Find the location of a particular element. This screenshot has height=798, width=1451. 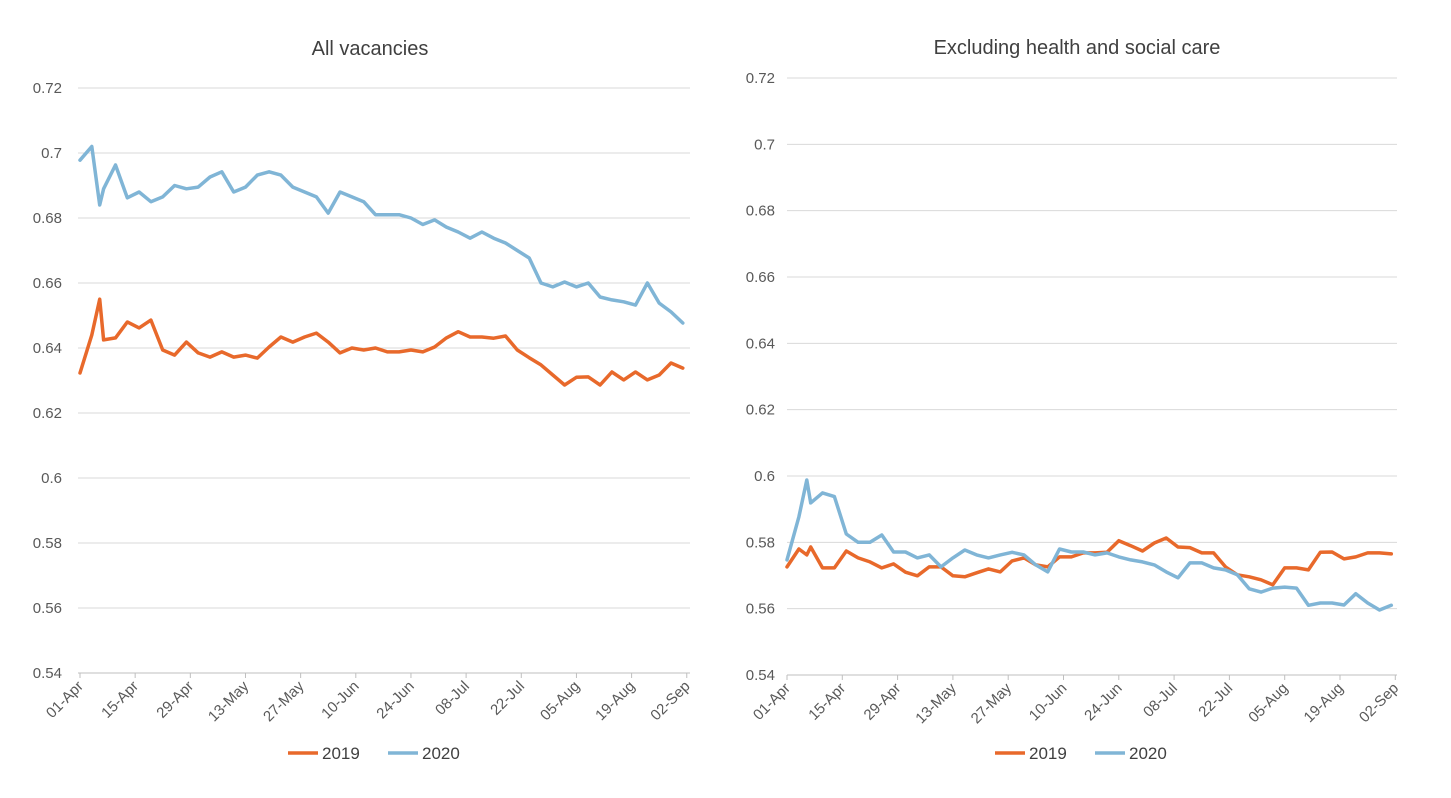

chart-title: All vacancies is located at coordinates (370, 49).